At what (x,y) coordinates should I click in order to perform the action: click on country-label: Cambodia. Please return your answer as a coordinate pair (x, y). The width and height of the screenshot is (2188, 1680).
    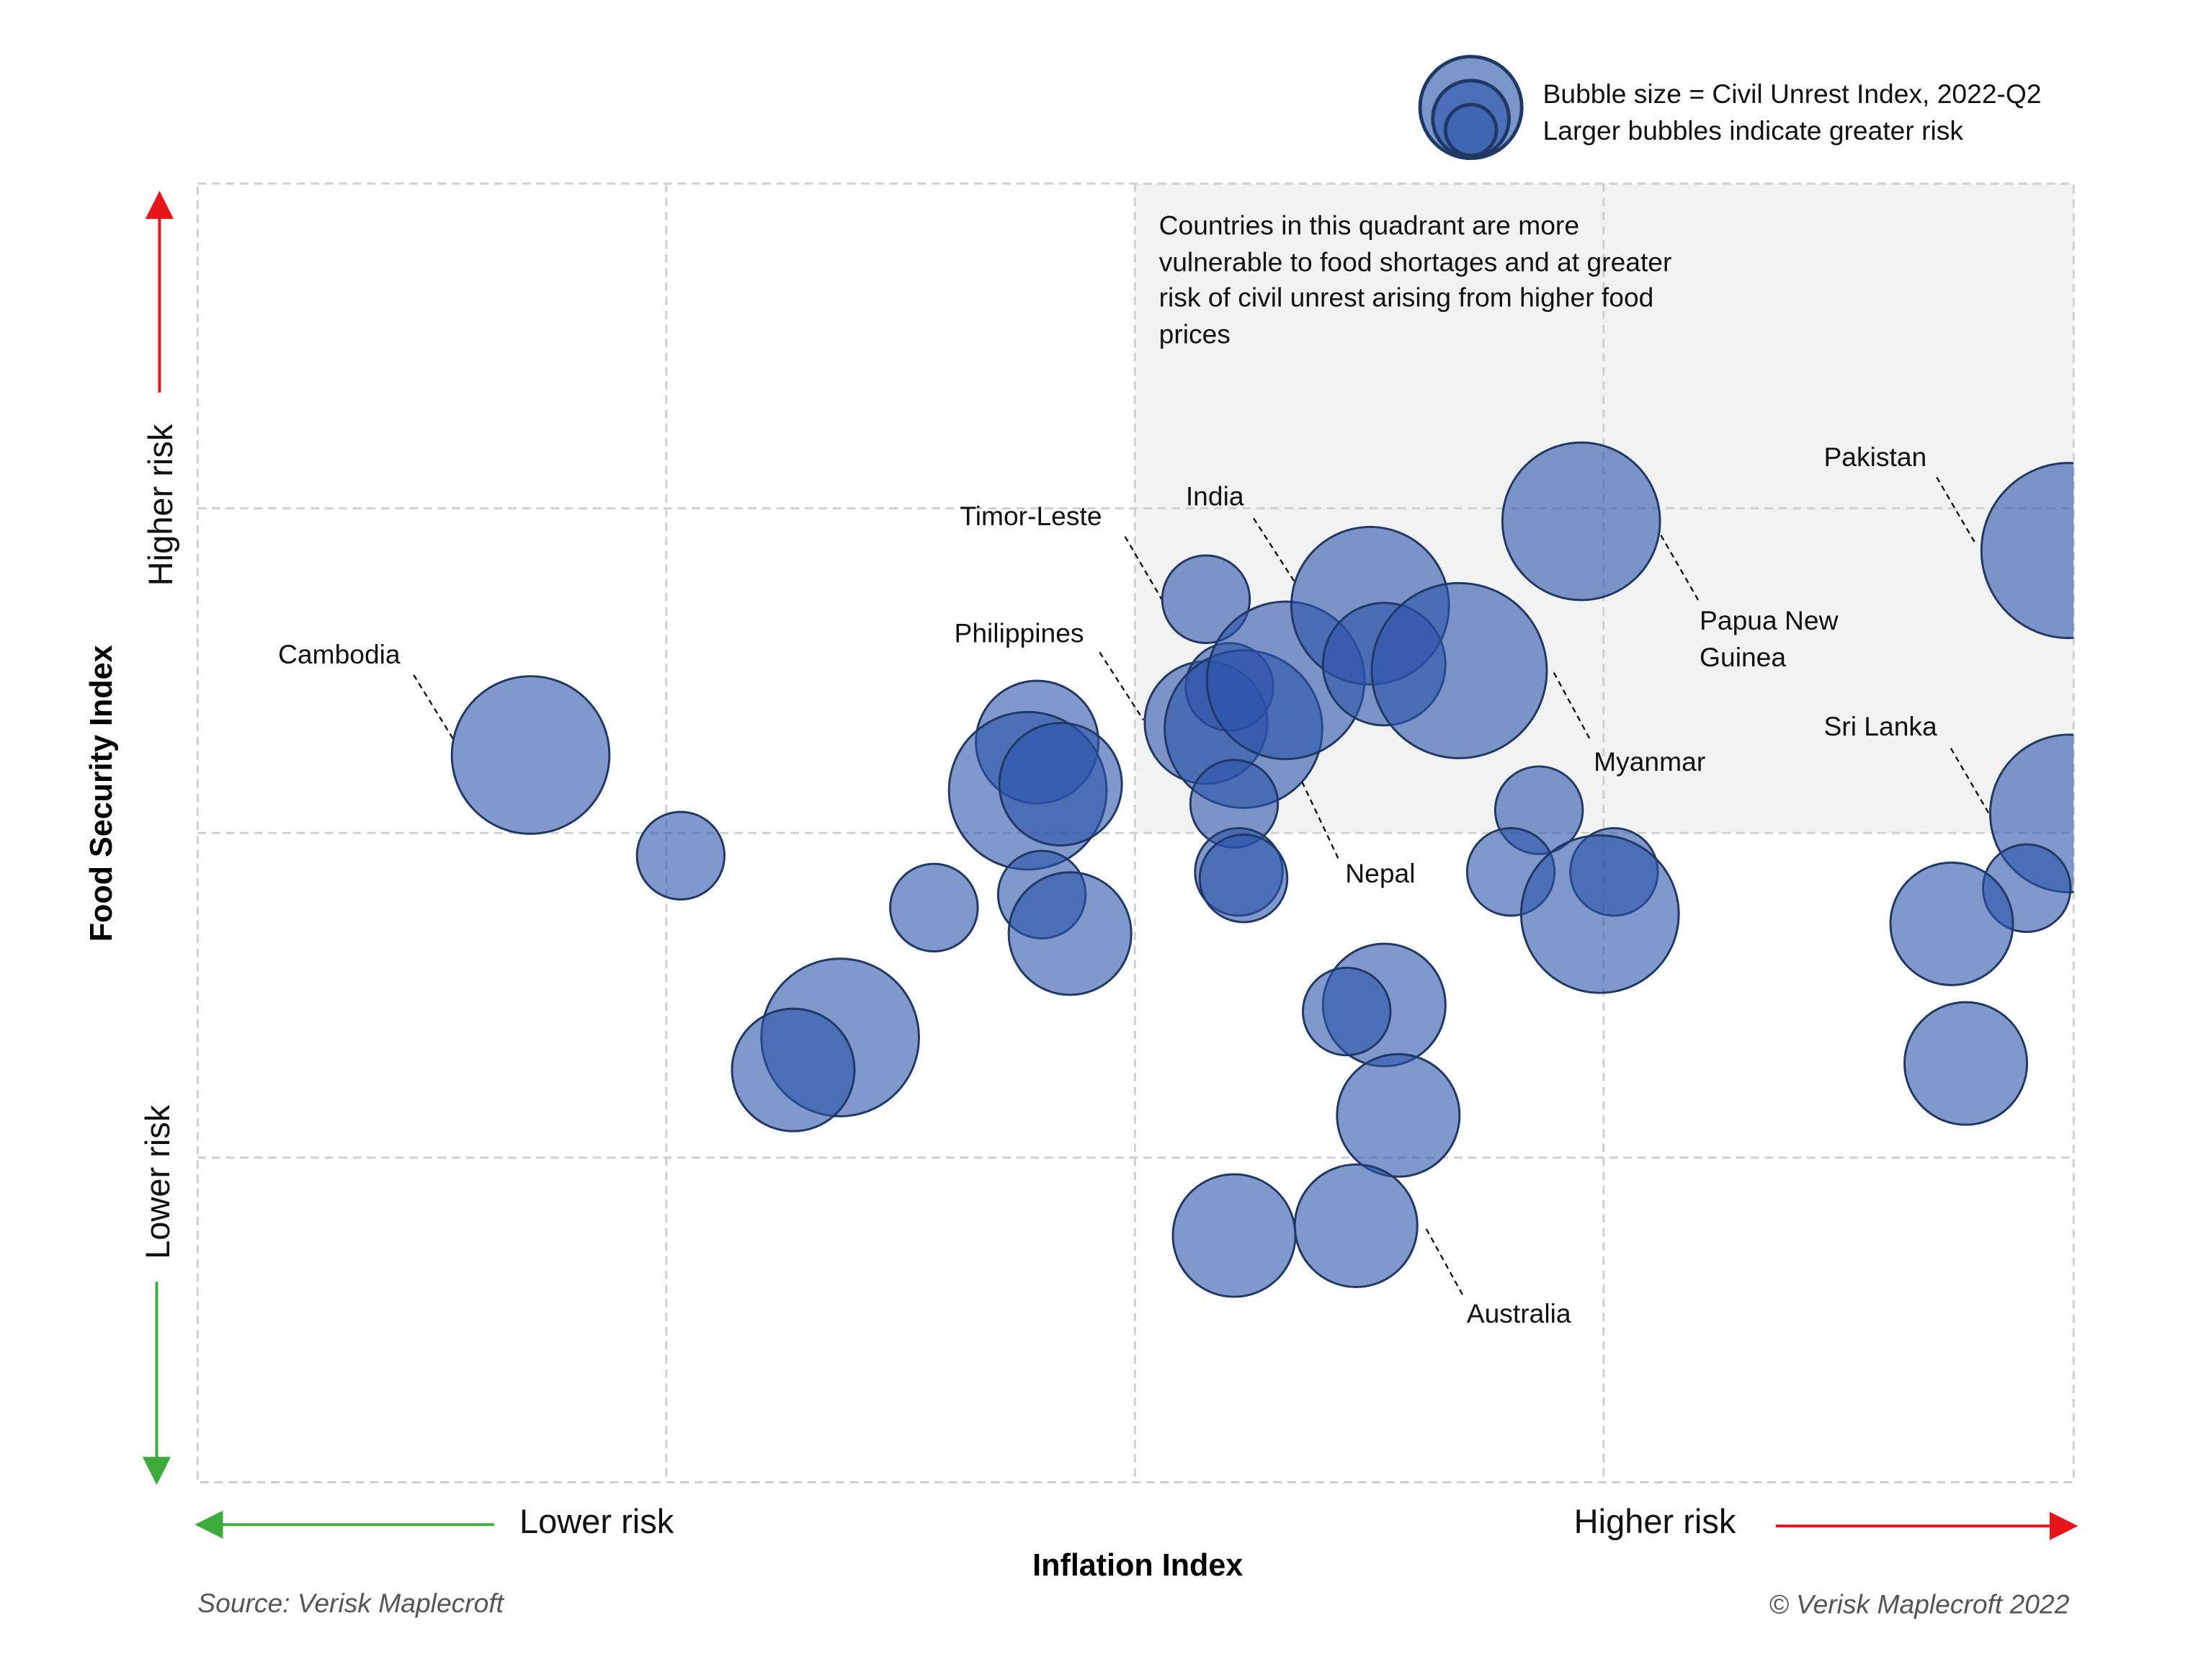
    Looking at the image, I should click on (340, 654).